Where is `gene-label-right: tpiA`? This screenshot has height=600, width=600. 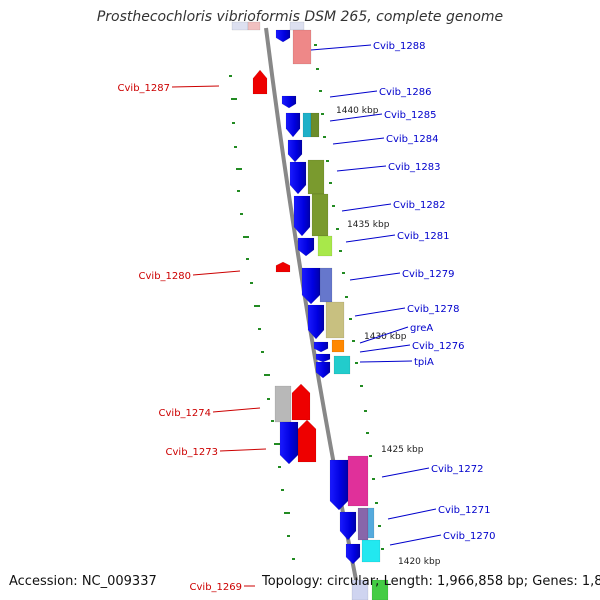
gene-label-right: tpiA is located at coordinates (424, 362).